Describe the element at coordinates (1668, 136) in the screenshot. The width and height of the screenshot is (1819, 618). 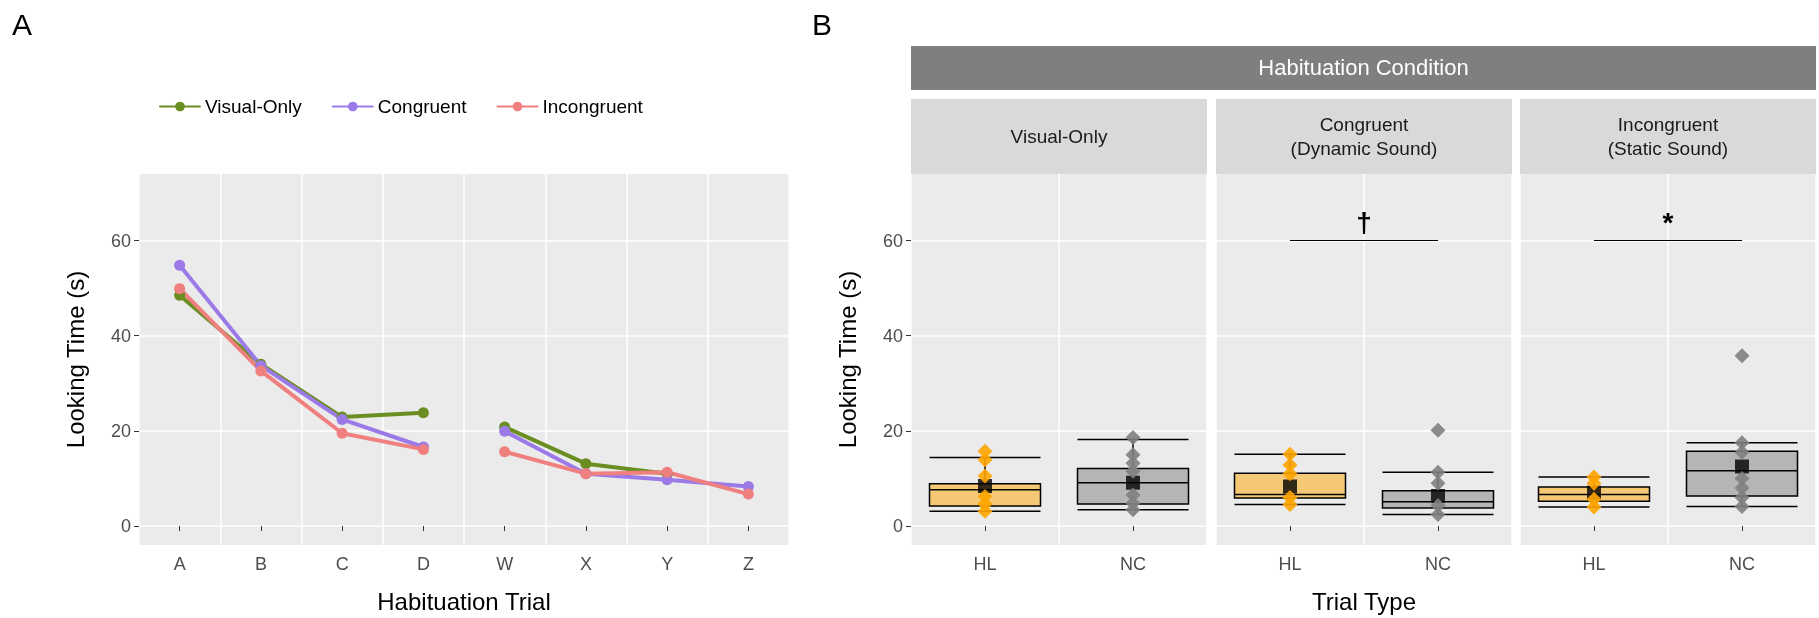
I see `chart-title: Incongruent (Static Sound)` at that location.